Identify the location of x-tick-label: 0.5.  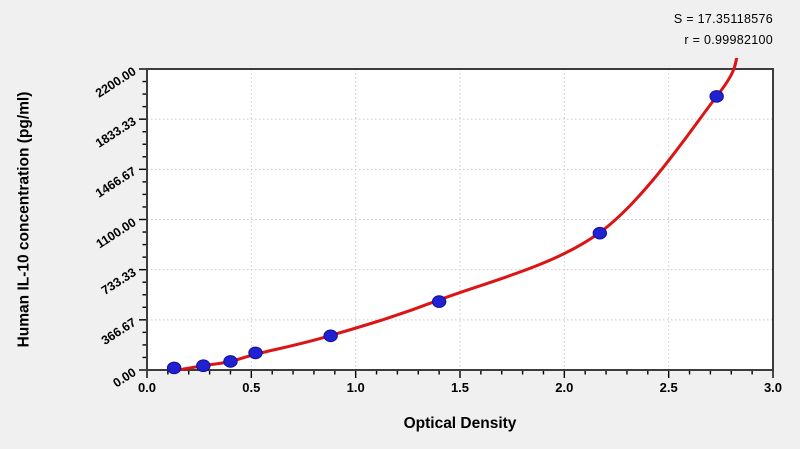
(251, 387).